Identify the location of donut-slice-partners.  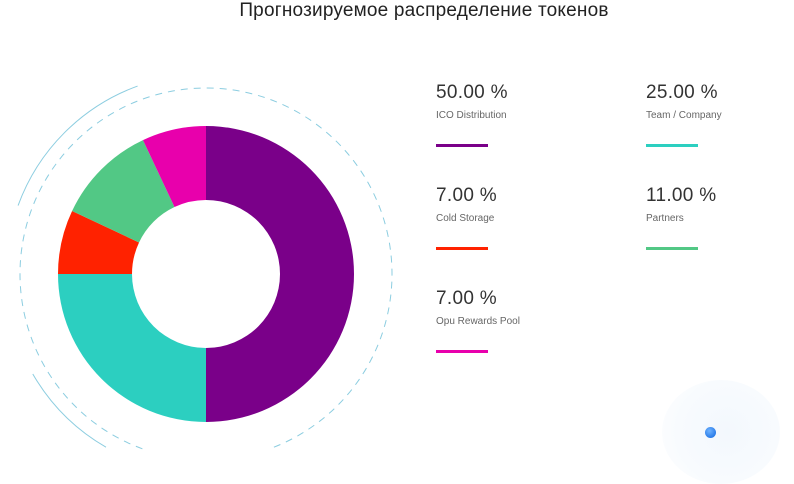
(123, 191).